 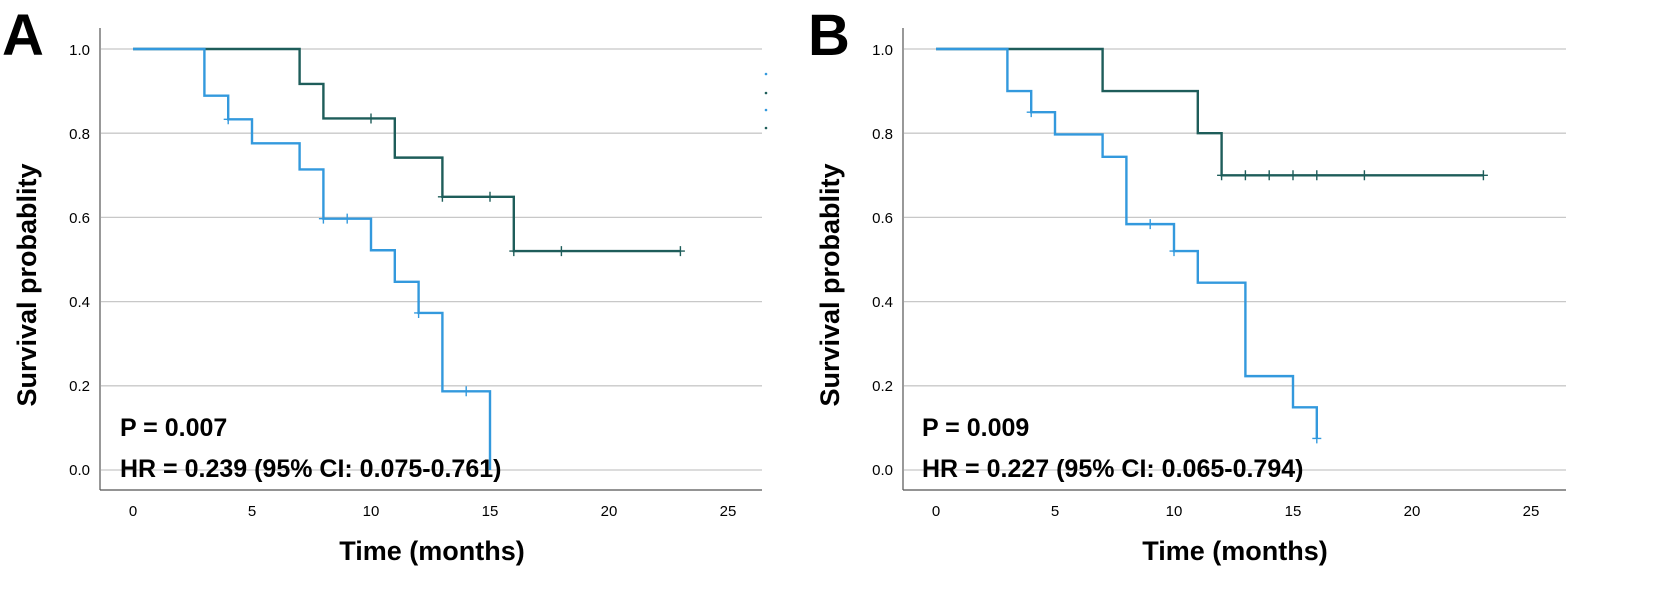 What do you see at coordinates (882, 302) in the screenshot?
I see `panel-b-ytick: 0.4` at bounding box center [882, 302].